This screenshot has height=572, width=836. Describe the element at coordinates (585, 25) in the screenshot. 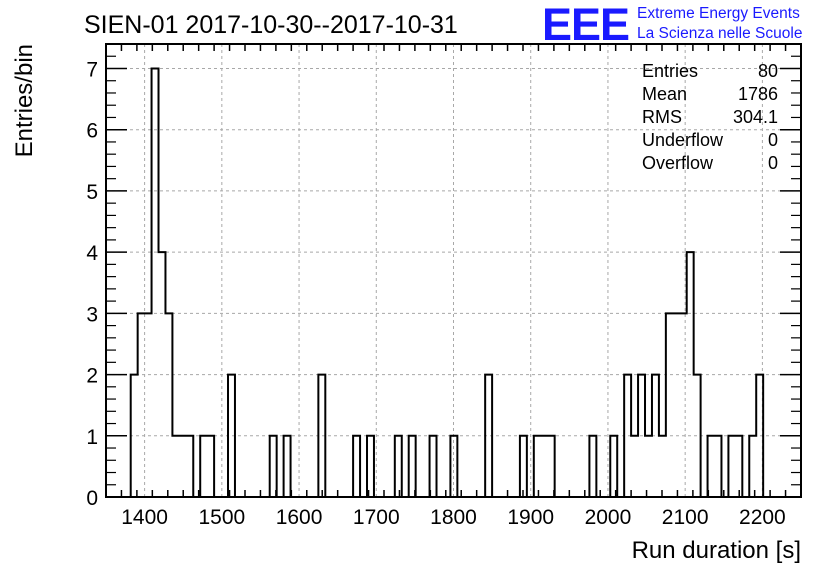

I see `logo-mark: EEE` at that location.